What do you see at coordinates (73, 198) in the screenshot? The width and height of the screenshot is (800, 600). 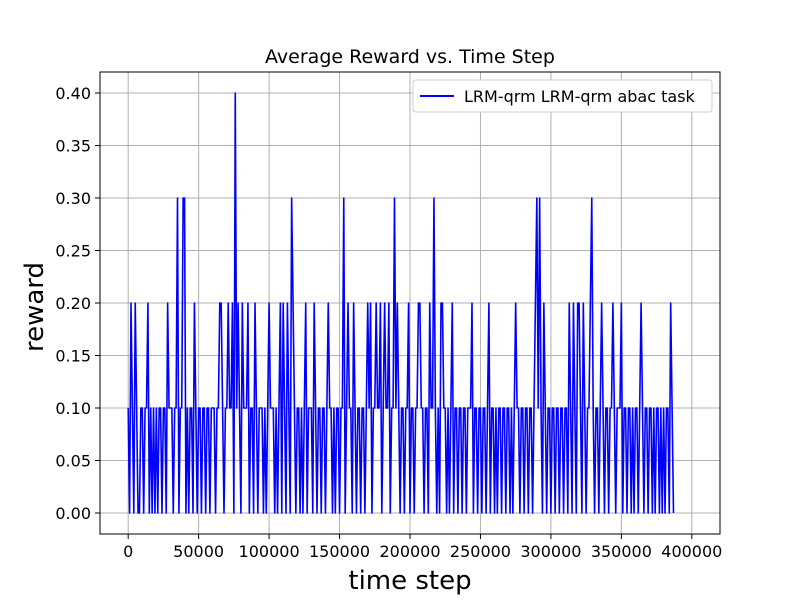 I see `y-tick-label: 0.30` at bounding box center [73, 198].